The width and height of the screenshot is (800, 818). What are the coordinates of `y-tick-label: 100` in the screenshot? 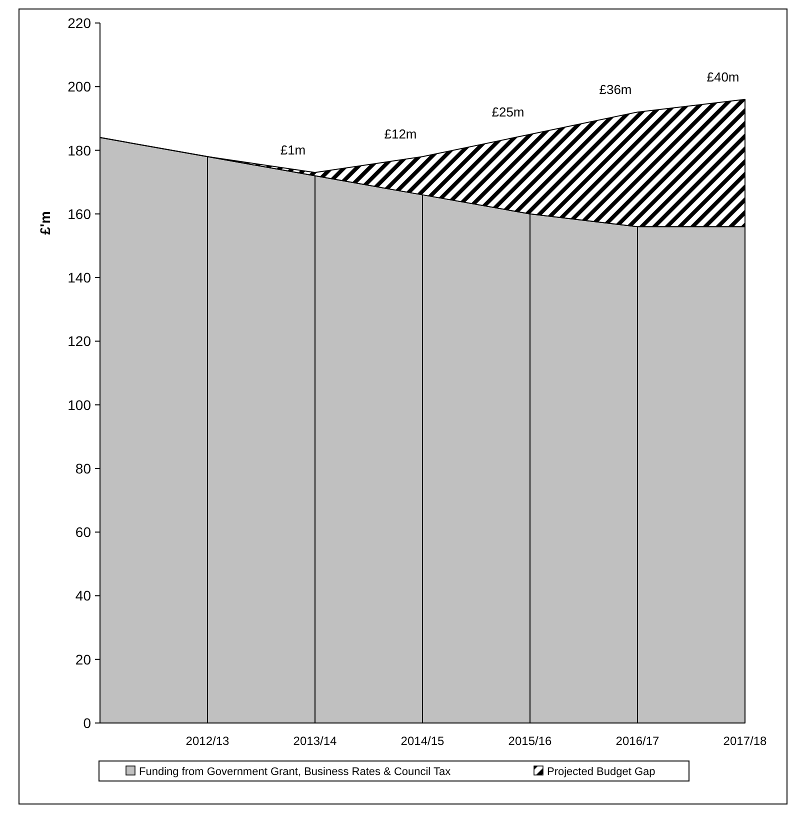 It's located at (80, 404).